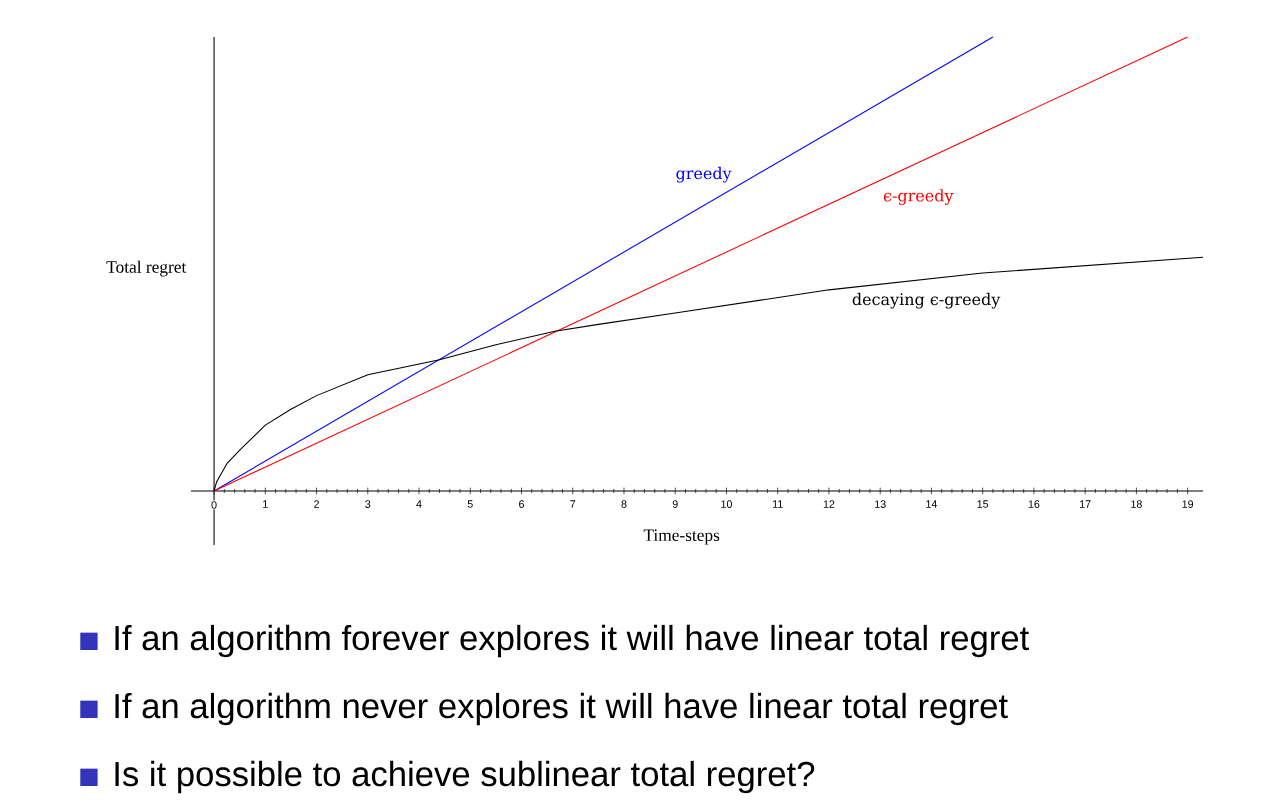 Image resolution: width=1280 pixels, height=812 pixels. Describe the element at coordinates (918, 197) in the screenshot. I see `series-label: ϵ-greedy` at that location.